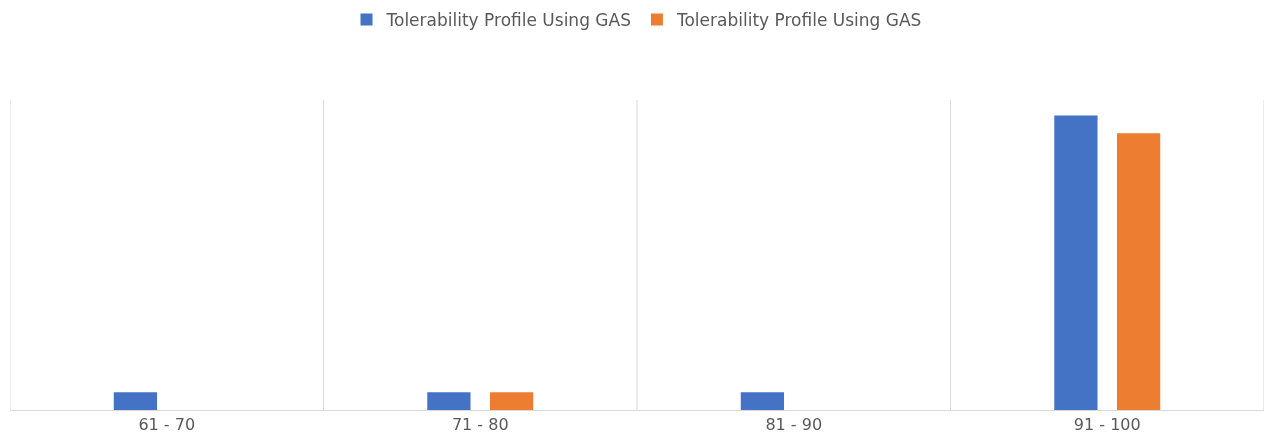  I want to click on x-tick-label: 91 - 100, so click(1107, 425).